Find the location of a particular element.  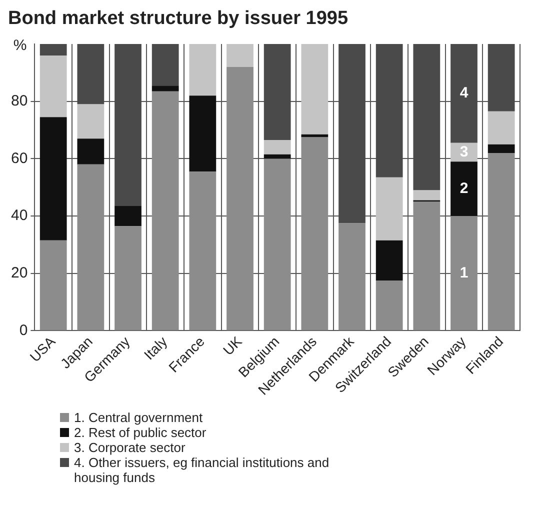

y-tick-label: 0 is located at coordinates (23, 330).